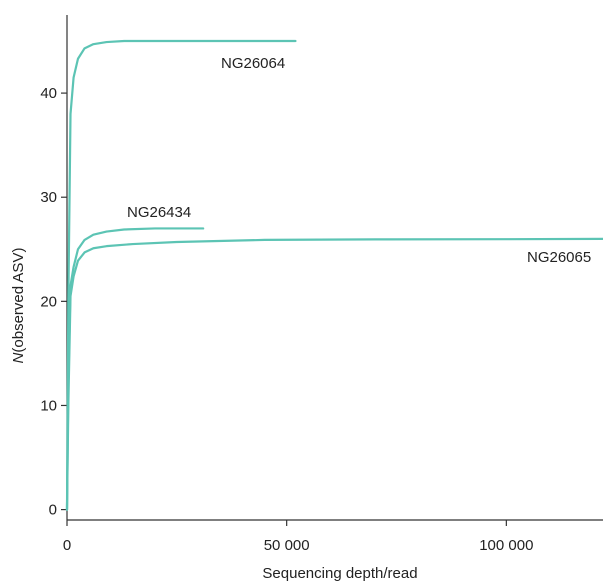 The image size is (603, 582). Describe the element at coordinates (339, 573) in the screenshot. I see `x-axis-title: Sequencing depth/read` at that location.